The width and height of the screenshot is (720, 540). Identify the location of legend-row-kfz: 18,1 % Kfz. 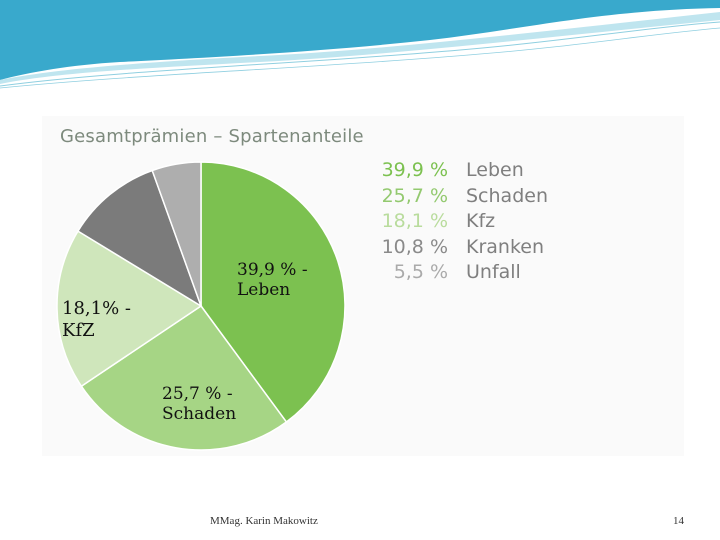
(464, 222).